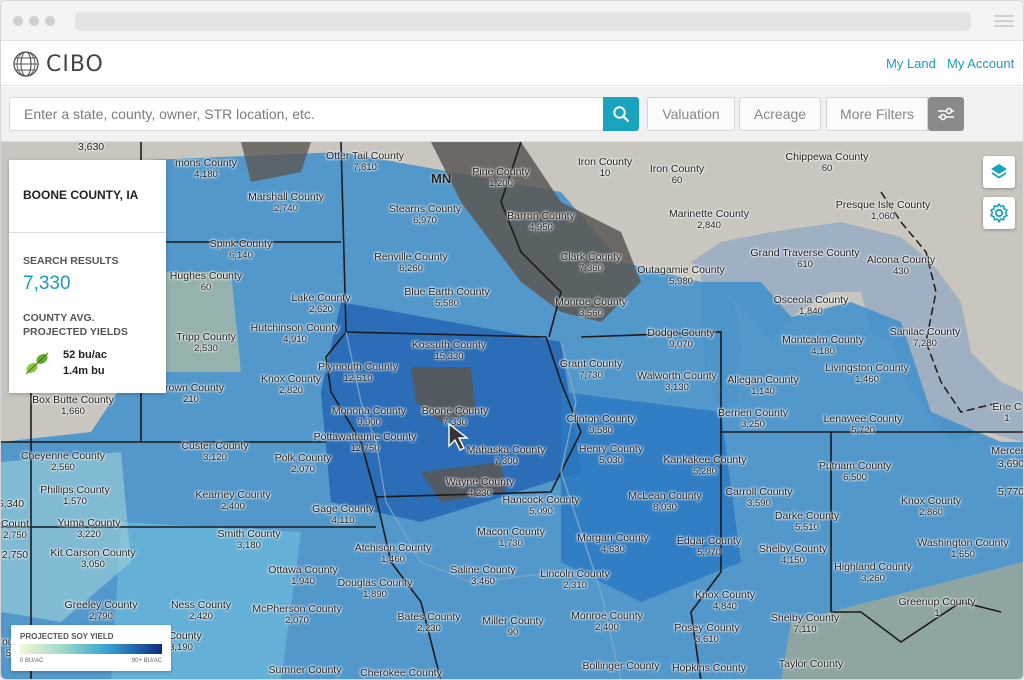 The image size is (1024, 680). I want to click on filter-settings-button, so click(946, 114).